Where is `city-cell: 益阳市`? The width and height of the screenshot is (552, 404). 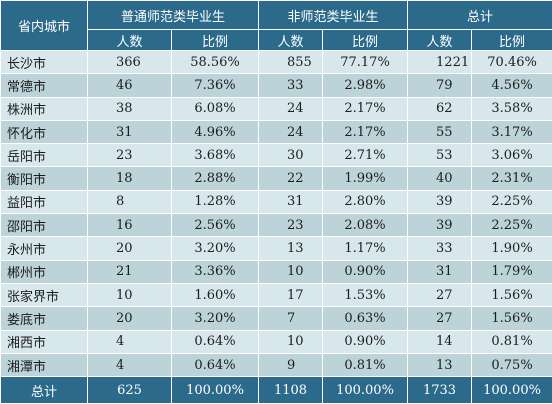
city-cell: 益阳市 is located at coordinates (44, 201).